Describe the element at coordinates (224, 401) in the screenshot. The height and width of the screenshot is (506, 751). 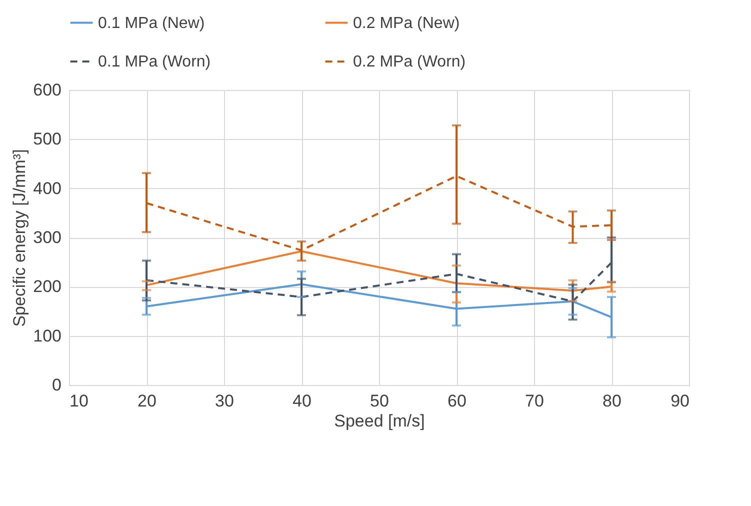
I see `x-tick-label: 30` at that location.